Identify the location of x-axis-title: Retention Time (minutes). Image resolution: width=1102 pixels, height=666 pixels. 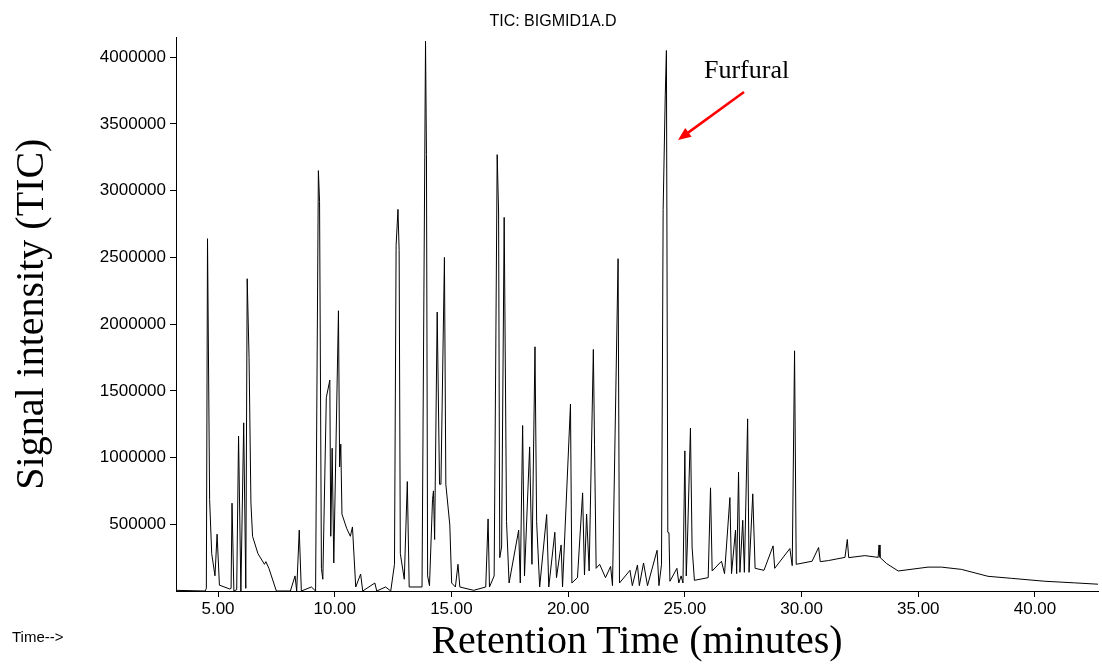
(637, 639).